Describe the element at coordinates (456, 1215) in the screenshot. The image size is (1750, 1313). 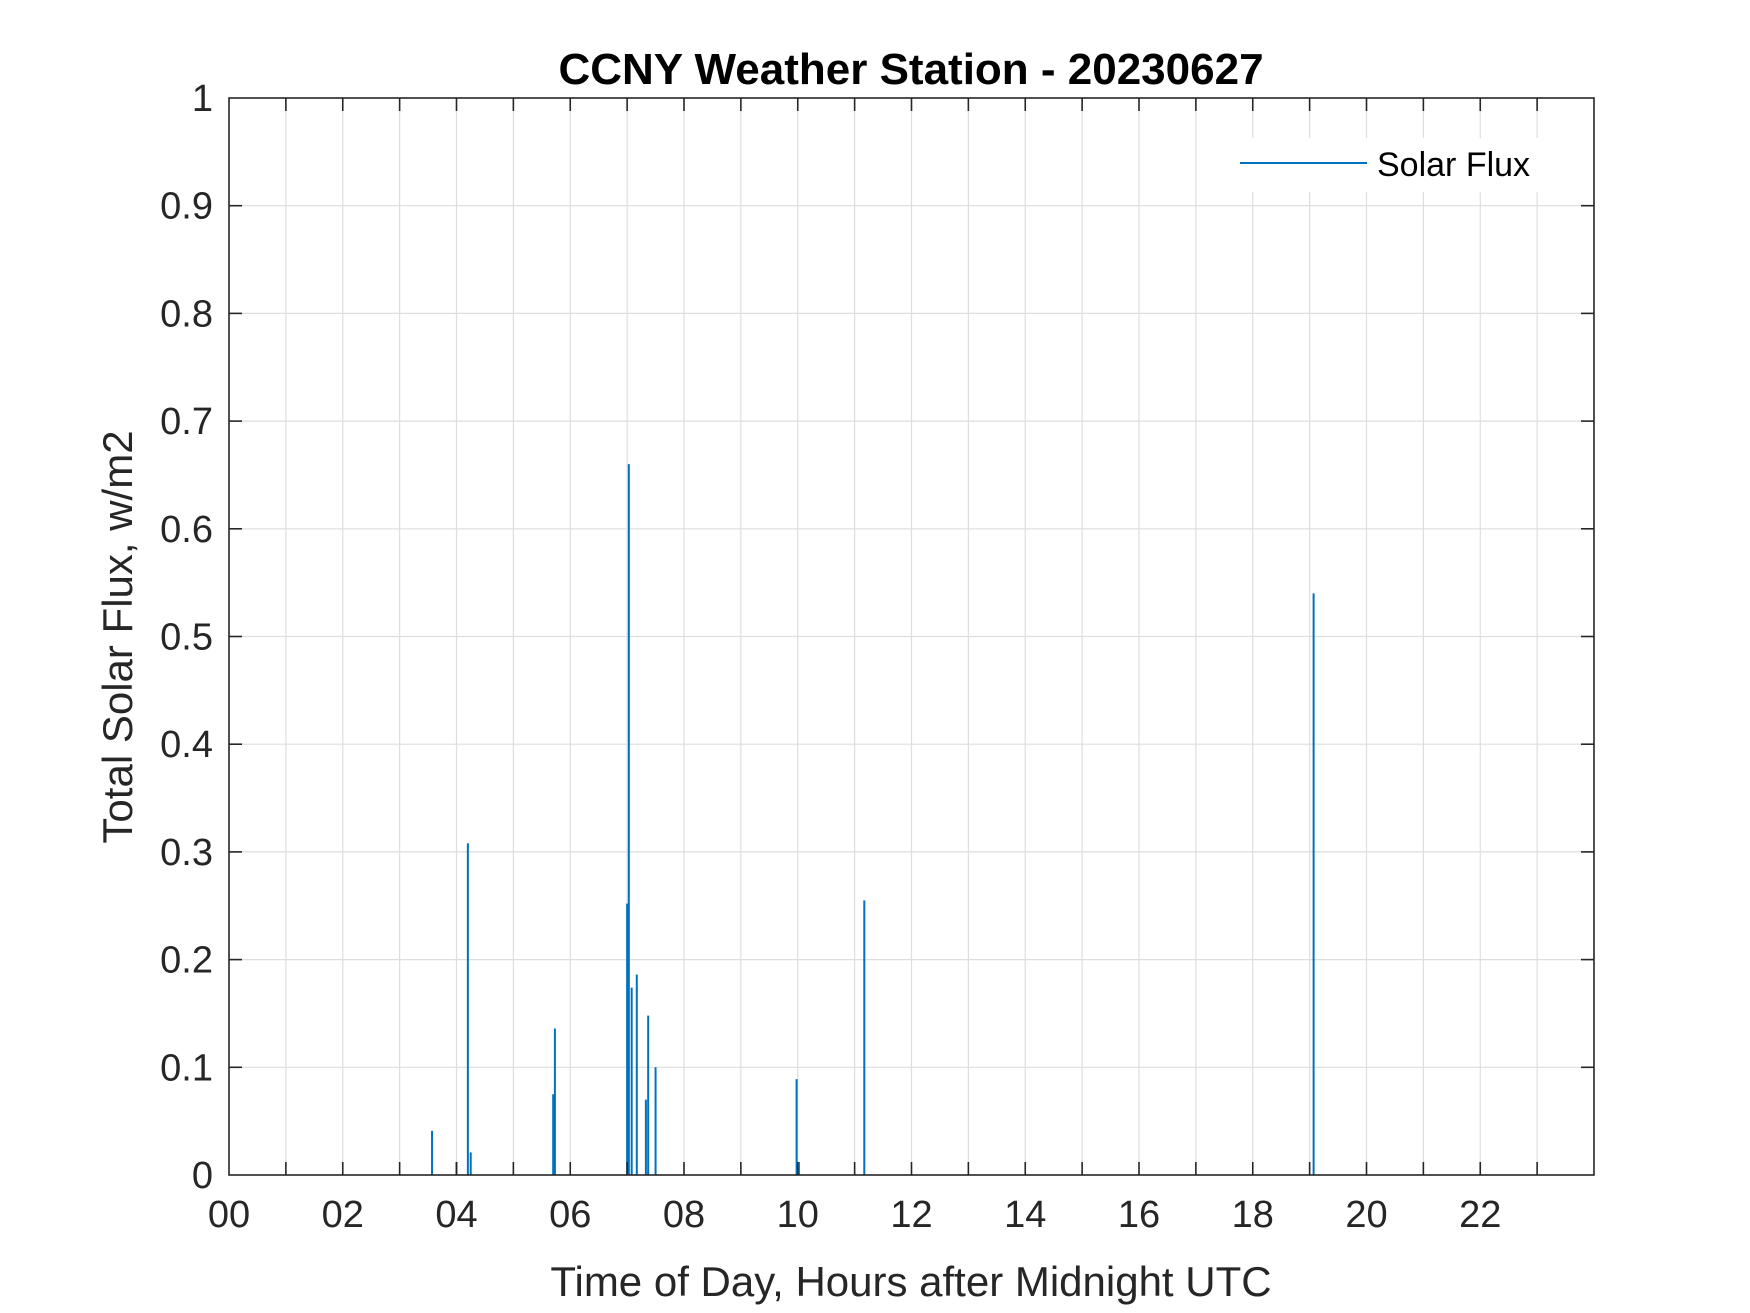
I see `x-tick-label: 04` at that location.